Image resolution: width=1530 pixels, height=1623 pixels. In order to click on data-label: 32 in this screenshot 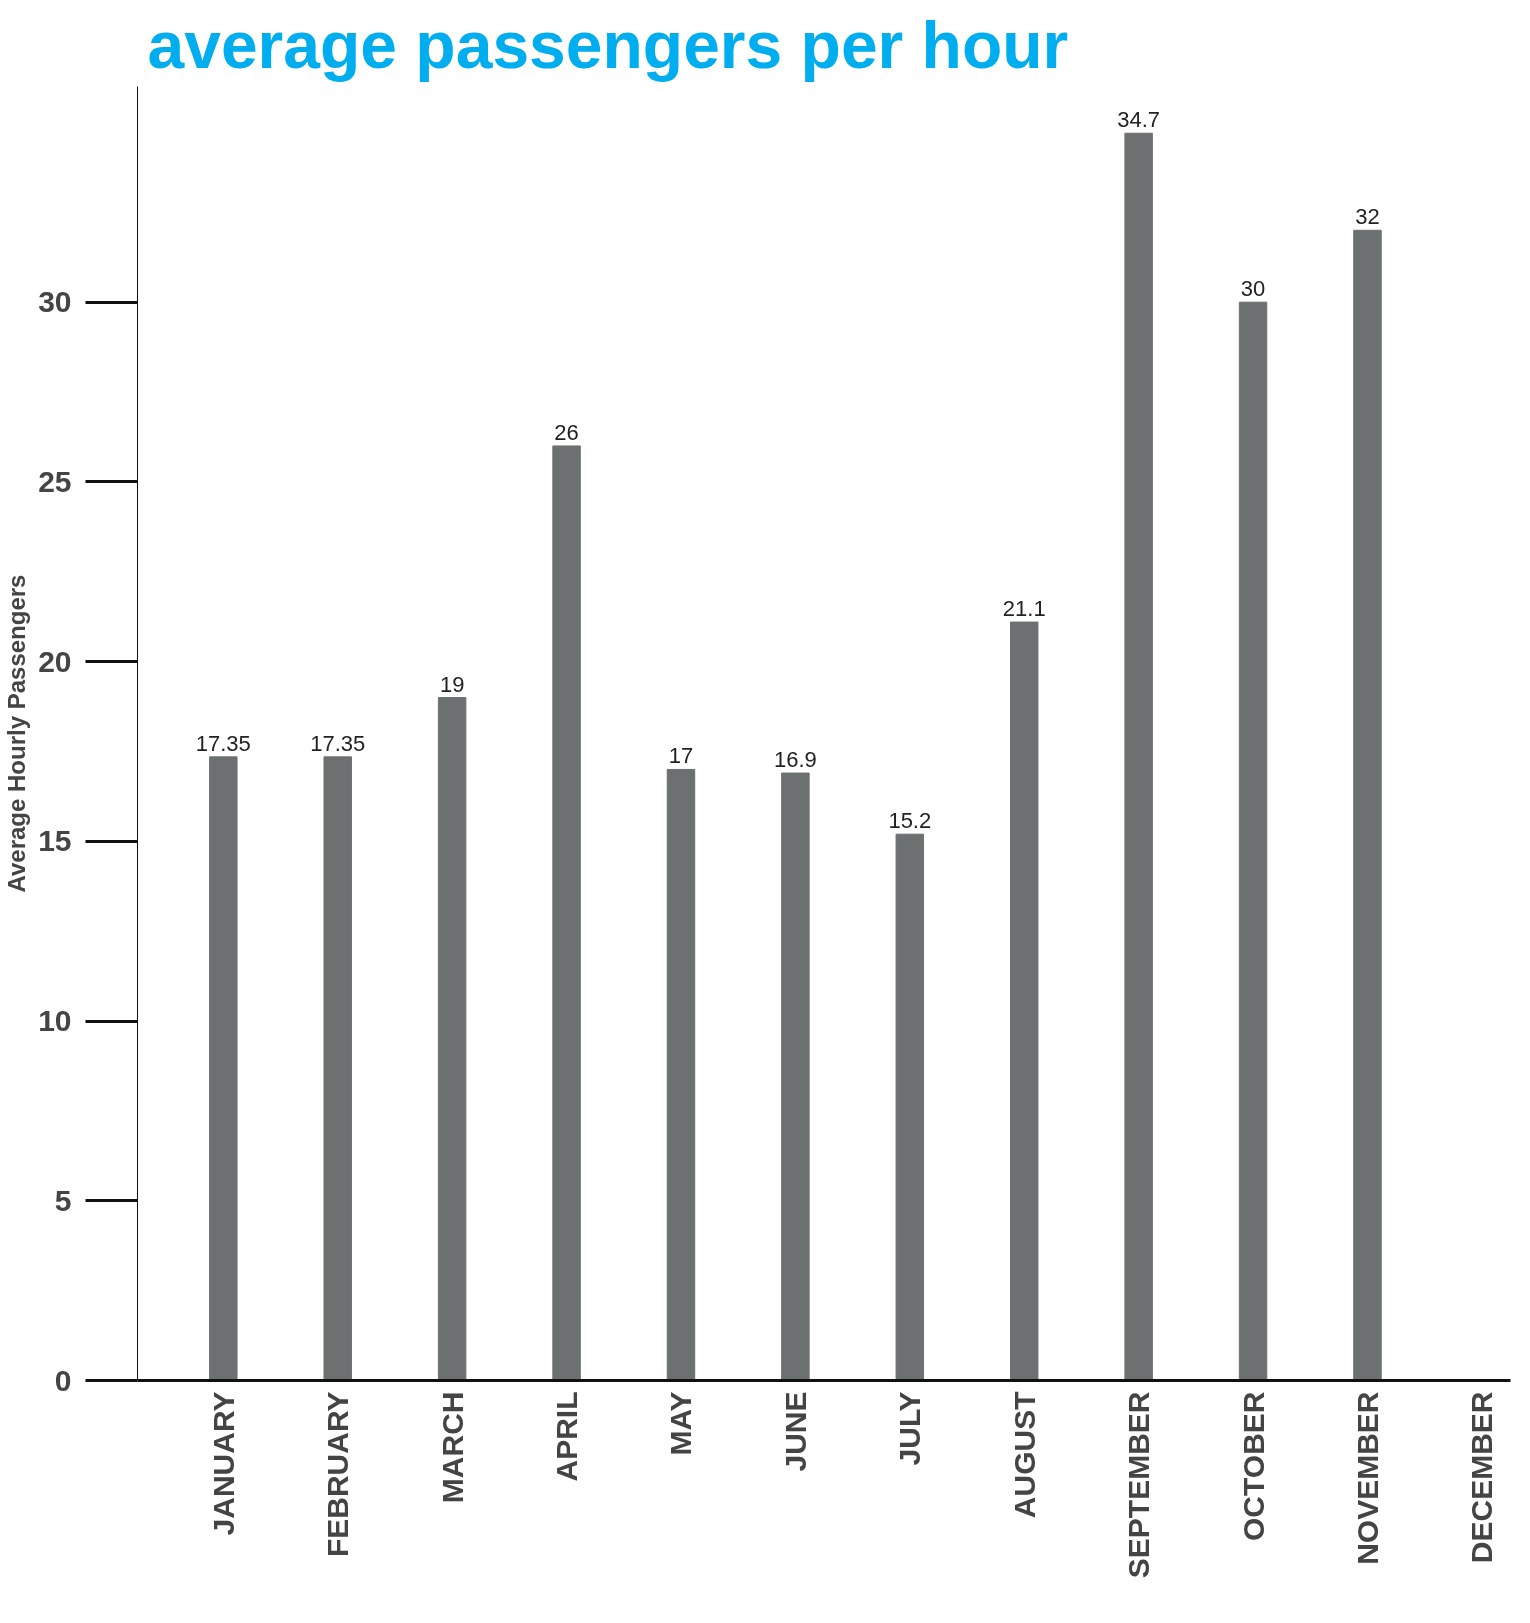, I will do `click(1367, 217)`.